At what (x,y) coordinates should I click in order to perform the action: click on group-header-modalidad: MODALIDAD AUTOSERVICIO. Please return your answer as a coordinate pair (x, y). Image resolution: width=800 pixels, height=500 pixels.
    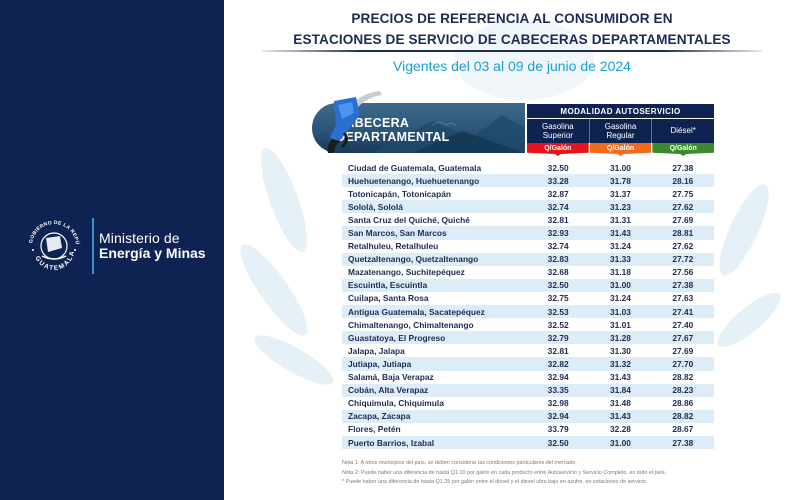
    Looking at the image, I should click on (620, 111).